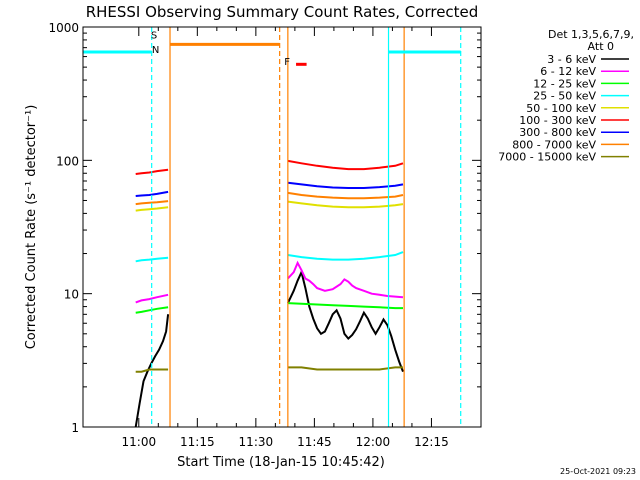  Describe the element at coordinates (281, 462) in the screenshot. I see `x-axis-label: Start Time (18-Jan-15 10:45:42)` at that location.